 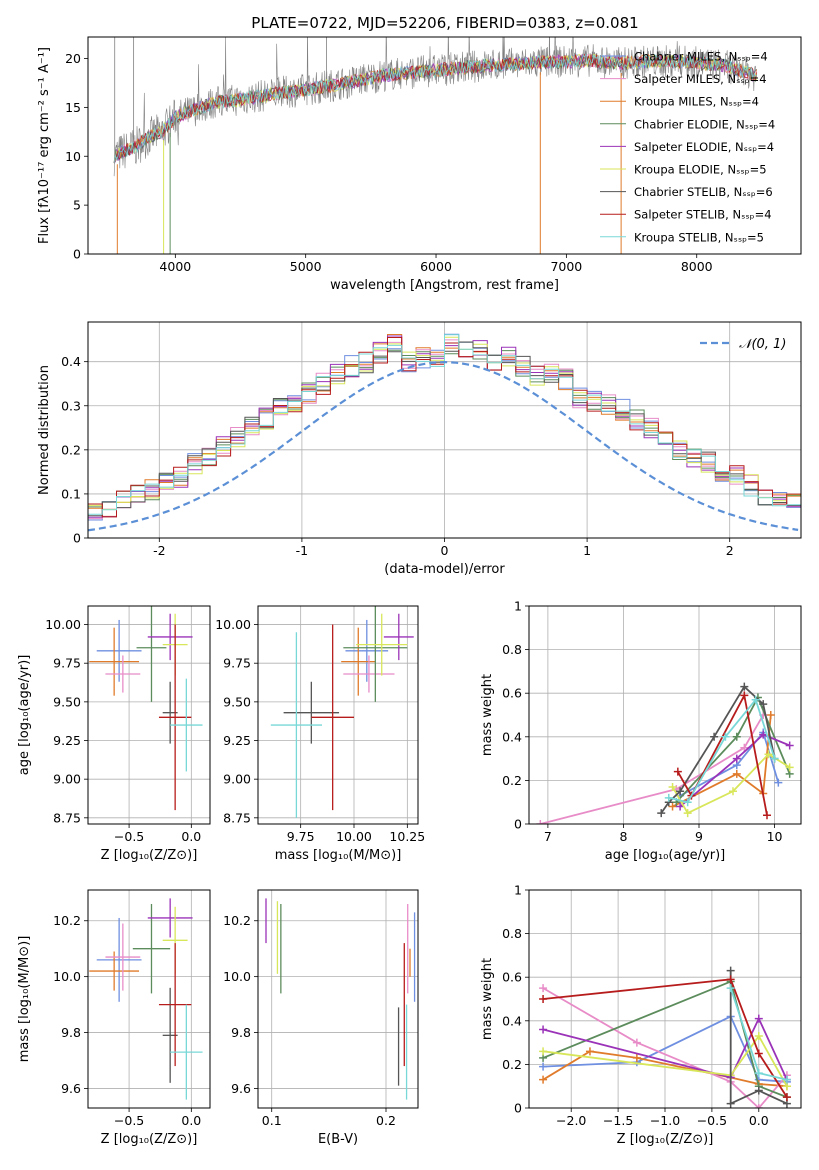 I want to click on y-tick-label: 0.4, so click(x=512, y=736).